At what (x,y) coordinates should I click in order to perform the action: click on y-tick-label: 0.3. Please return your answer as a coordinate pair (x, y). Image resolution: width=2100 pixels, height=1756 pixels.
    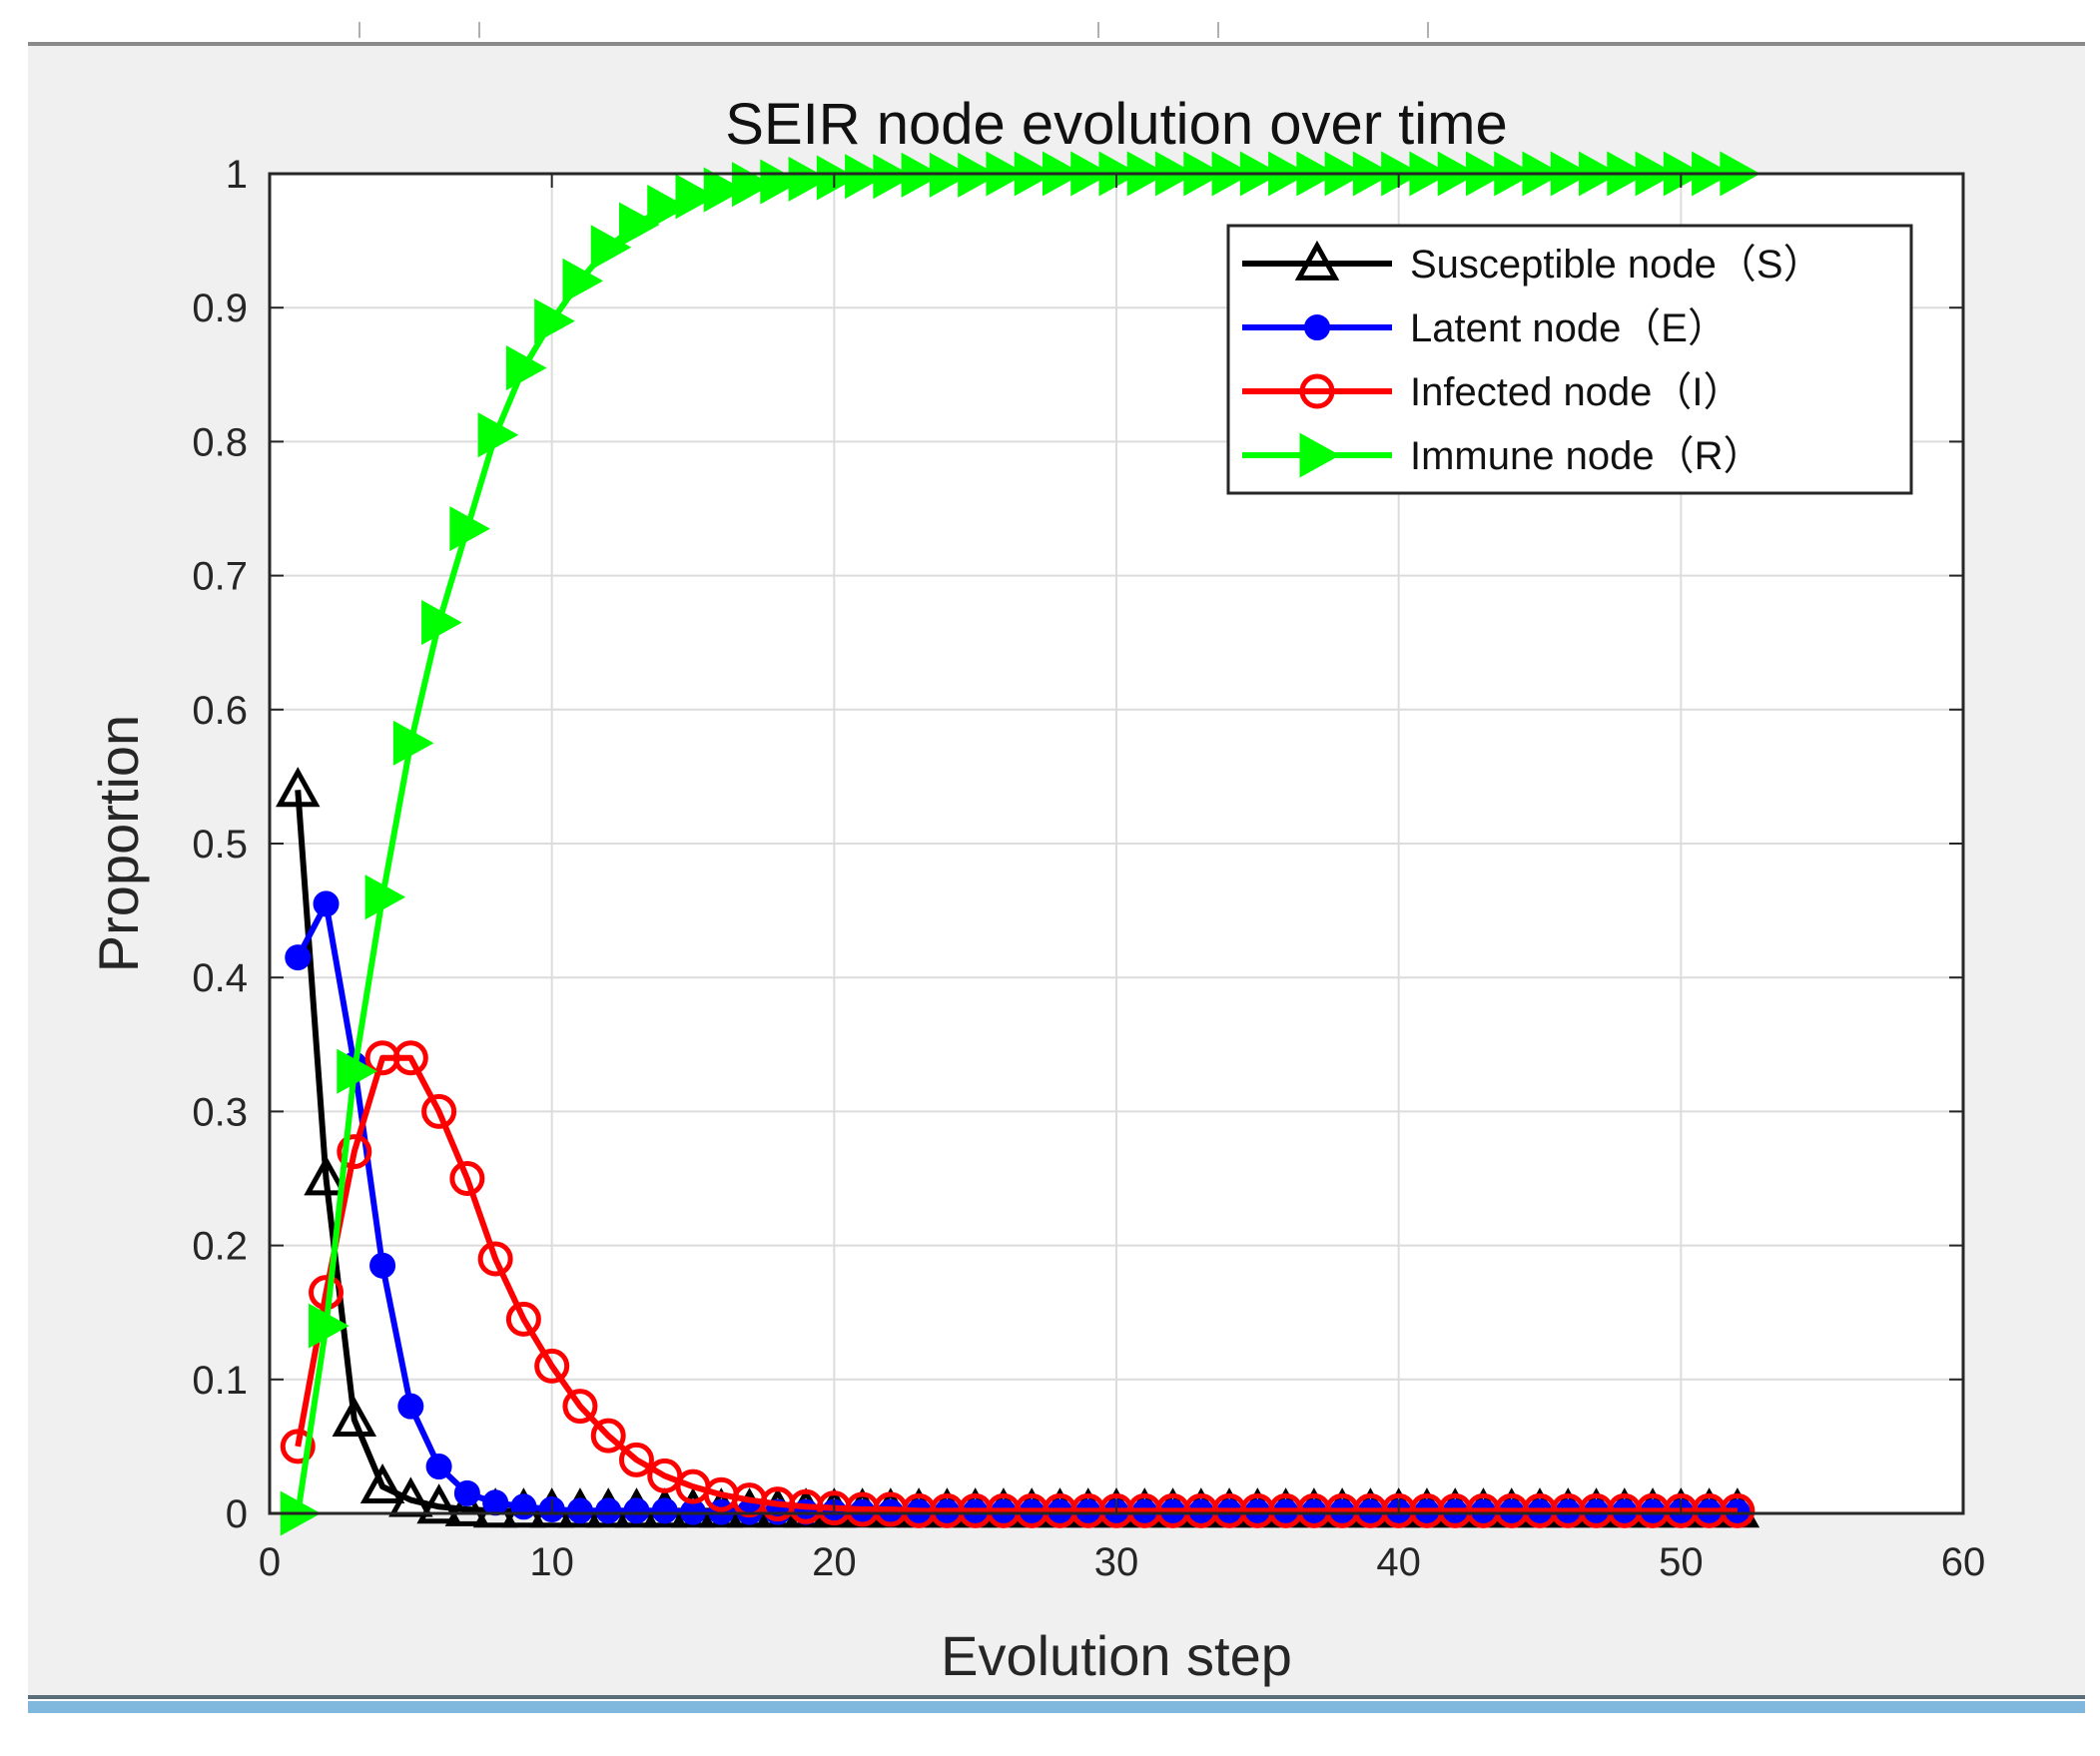
    Looking at the image, I should click on (220, 1112).